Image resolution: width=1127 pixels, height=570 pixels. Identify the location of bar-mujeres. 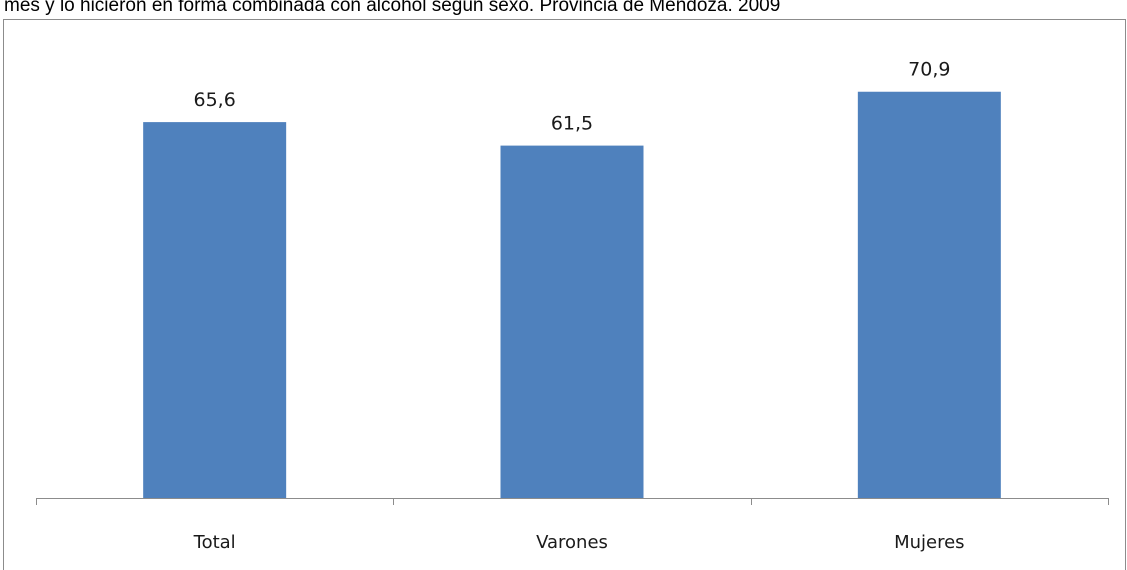
(929, 295).